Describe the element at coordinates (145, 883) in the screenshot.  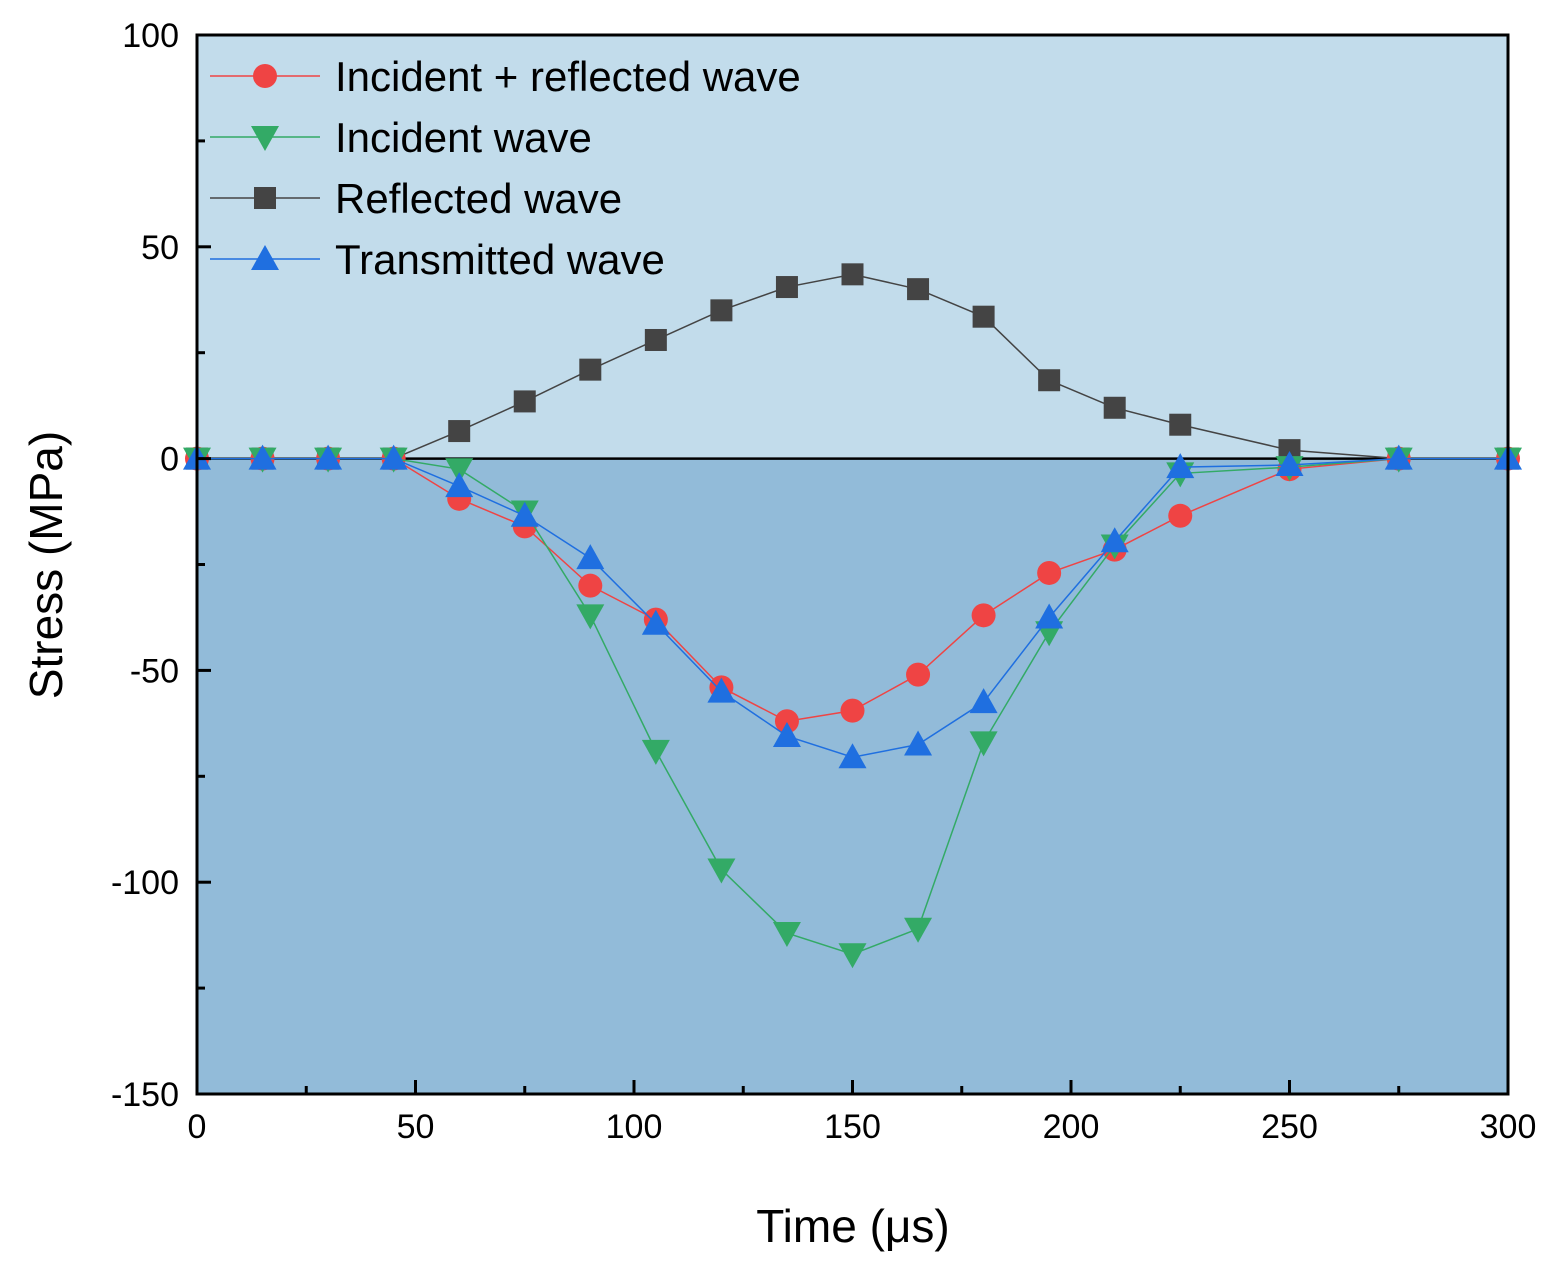
I see `y-tick-label: -100` at that location.